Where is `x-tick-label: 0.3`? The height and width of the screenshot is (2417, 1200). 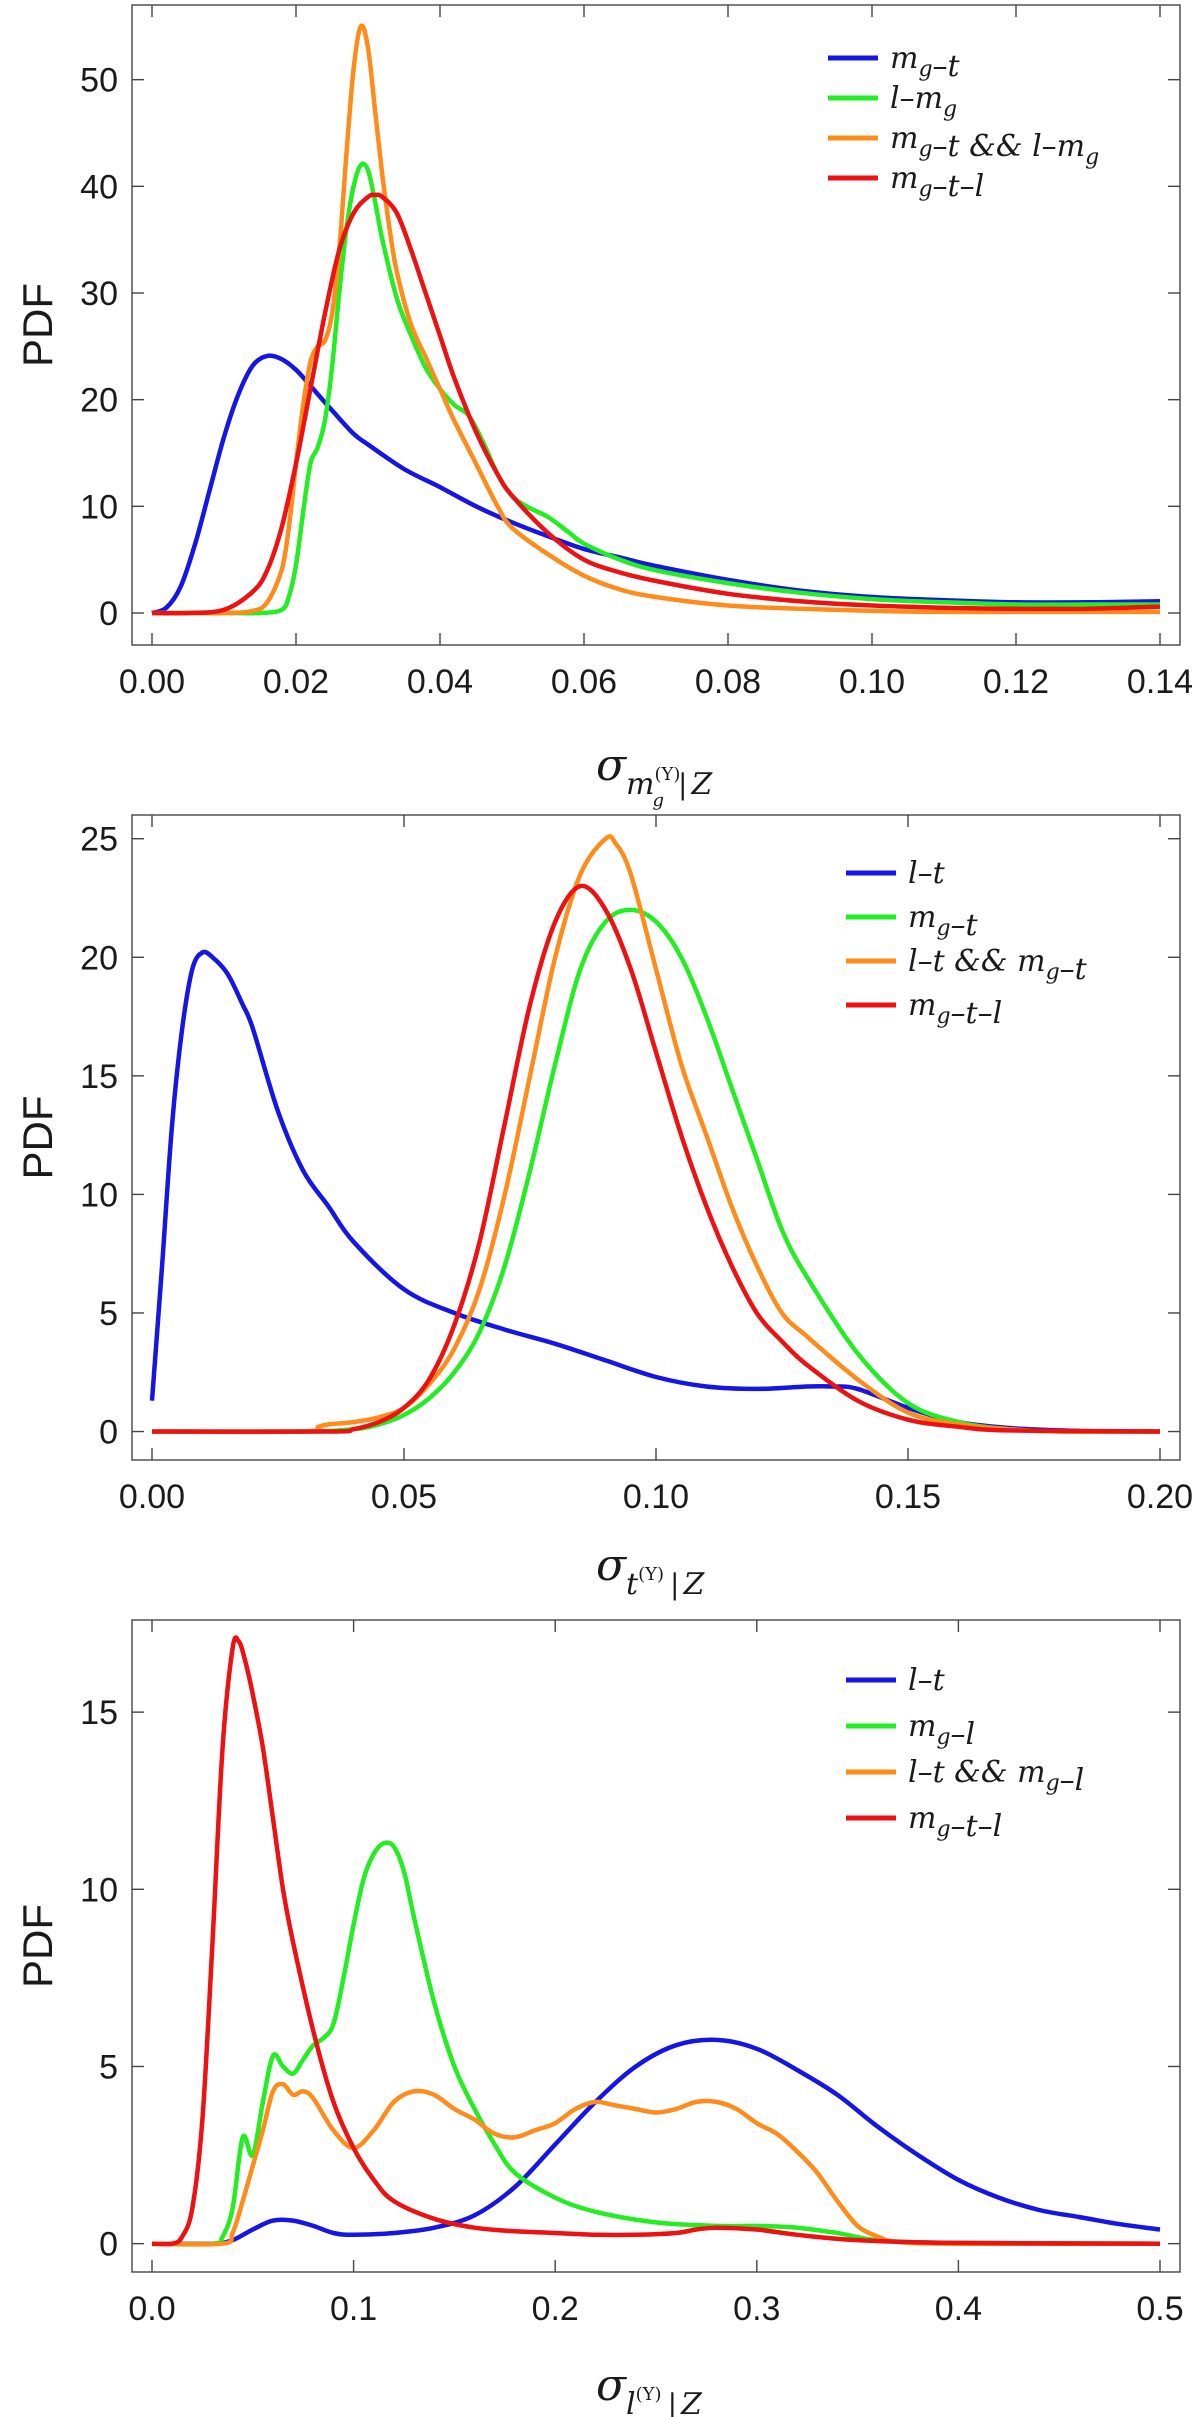 x-tick-label: 0.3 is located at coordinates (756, 2309).